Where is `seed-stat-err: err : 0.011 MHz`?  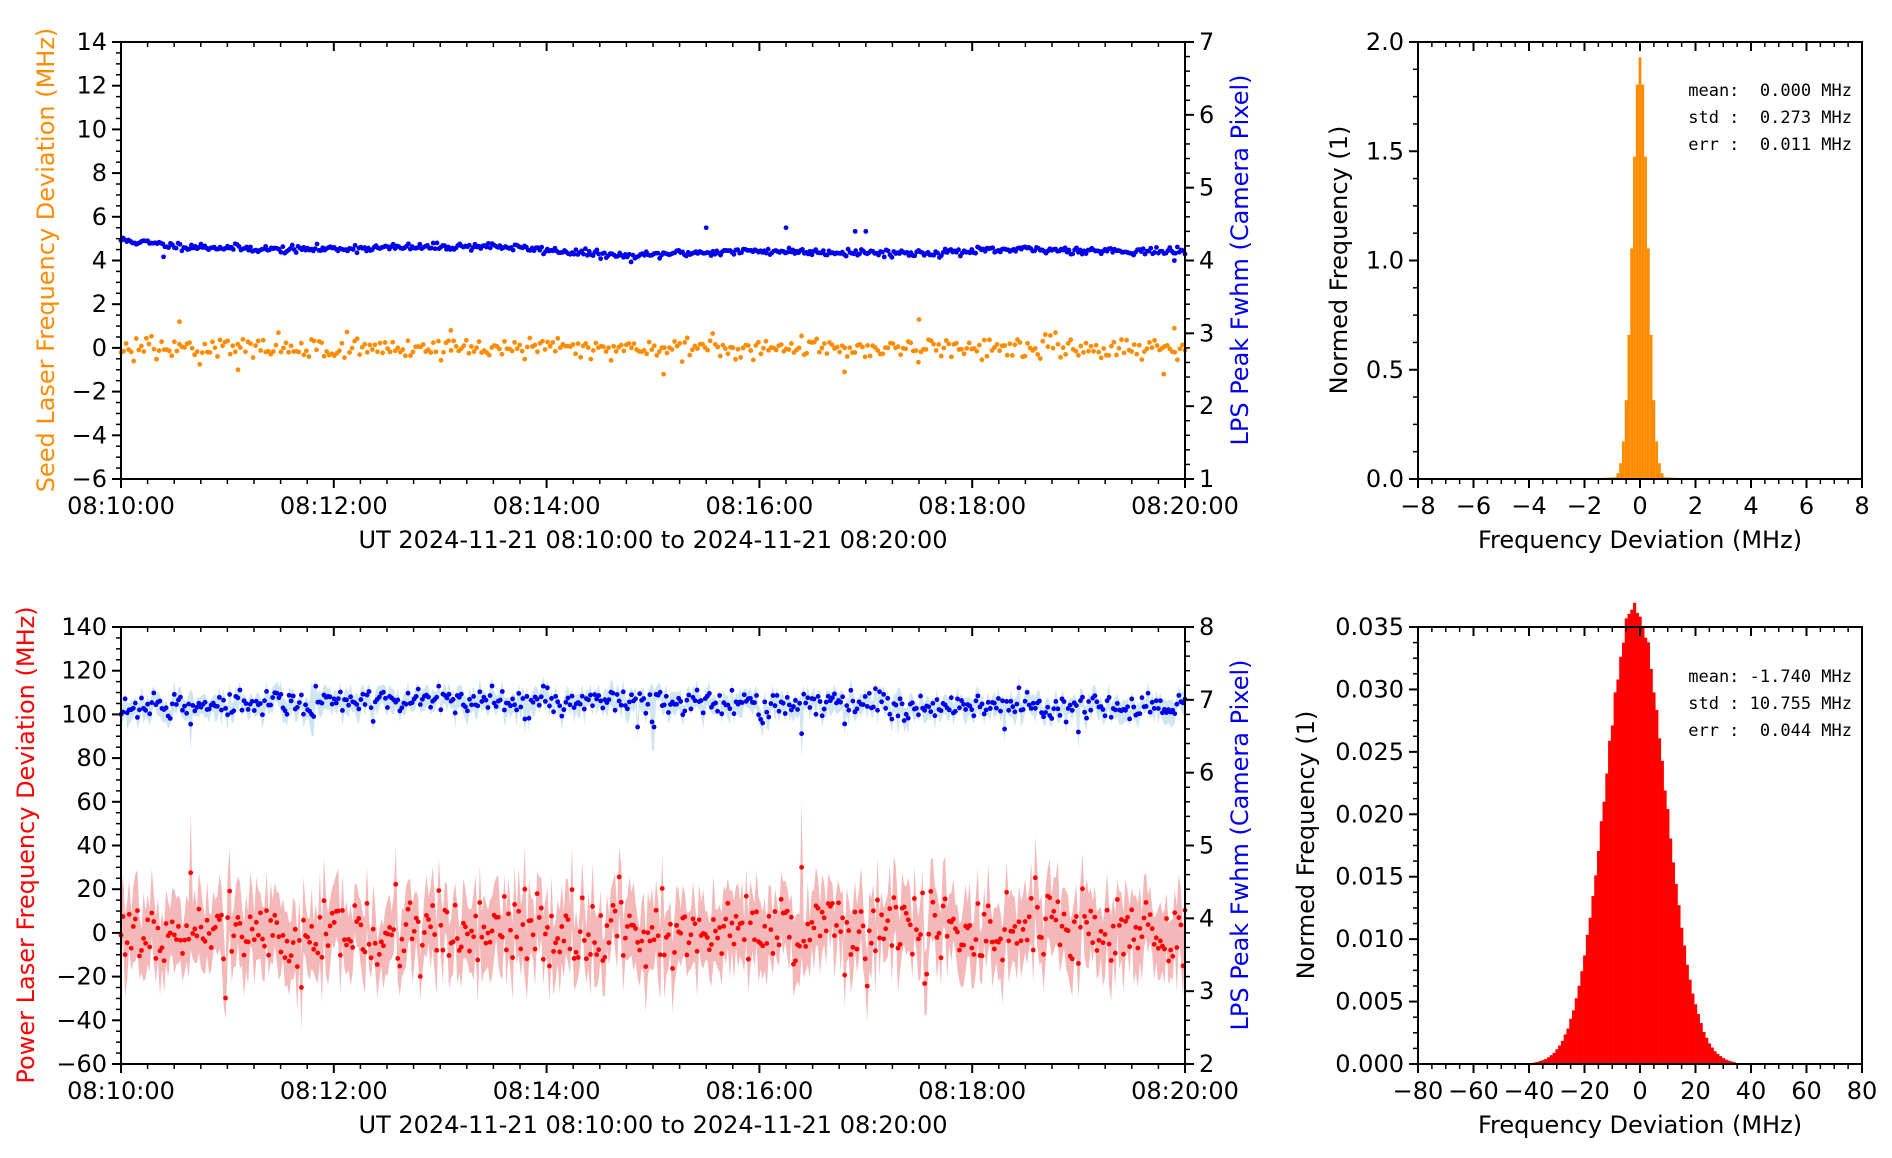
seed-stat-err: err : 0.011 MHz is located at coordinates (1770, 145).